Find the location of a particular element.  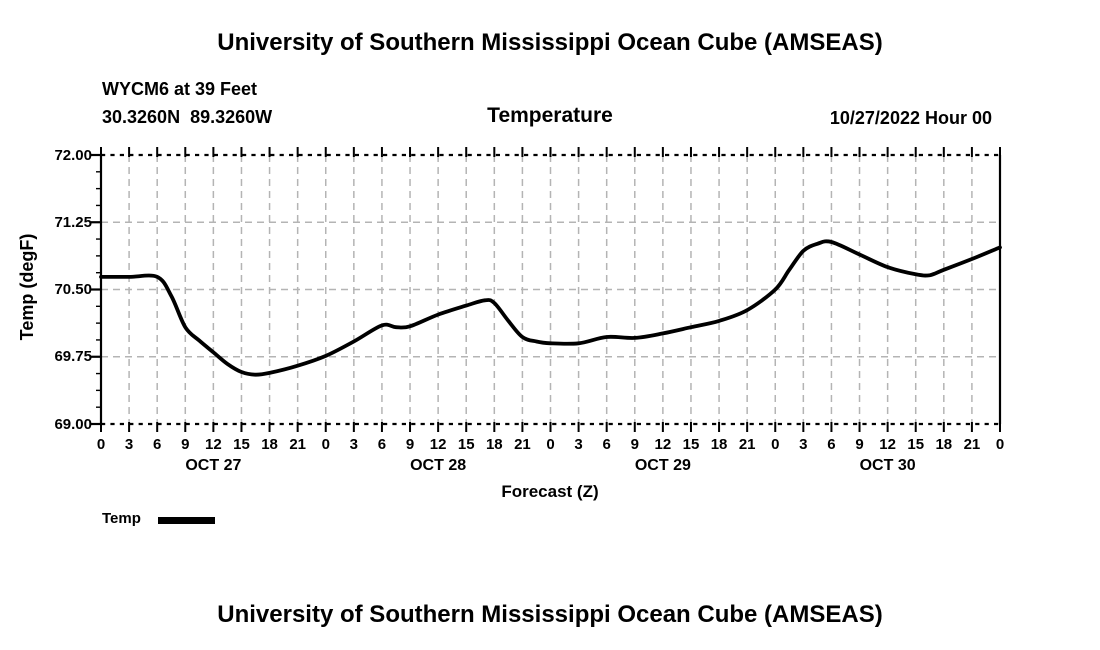

station-coordinates-label: 30.3260N 89.3260W is located at coordinates (187, 117).